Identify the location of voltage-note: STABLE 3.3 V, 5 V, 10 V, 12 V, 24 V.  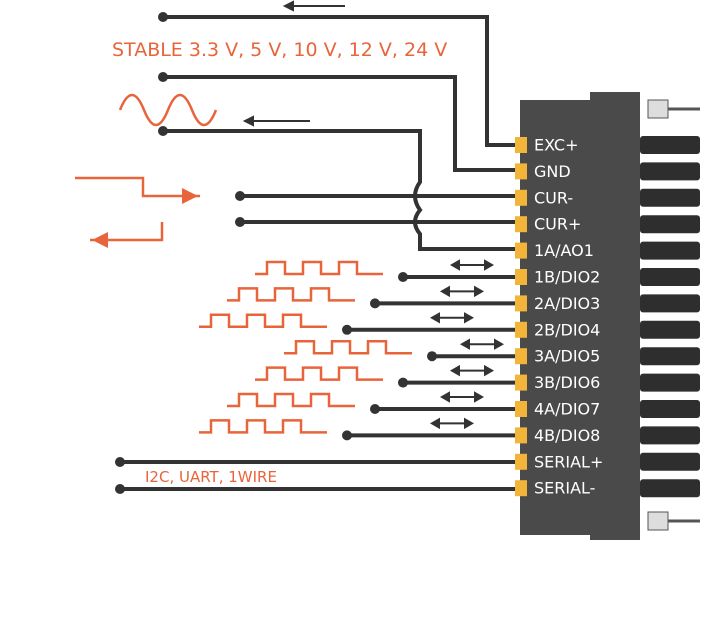
(279, 50).